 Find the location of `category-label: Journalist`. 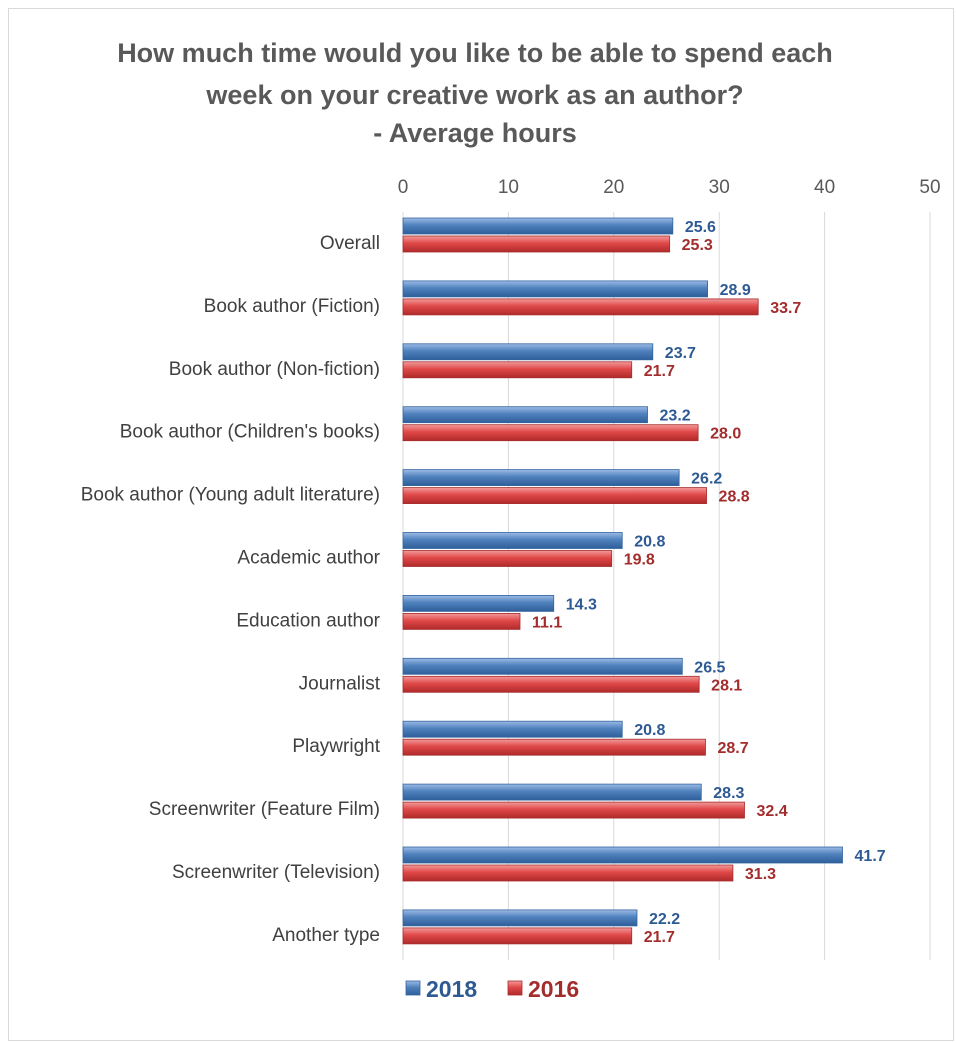

category-label: Journalist is located at coordinates (340, 683).